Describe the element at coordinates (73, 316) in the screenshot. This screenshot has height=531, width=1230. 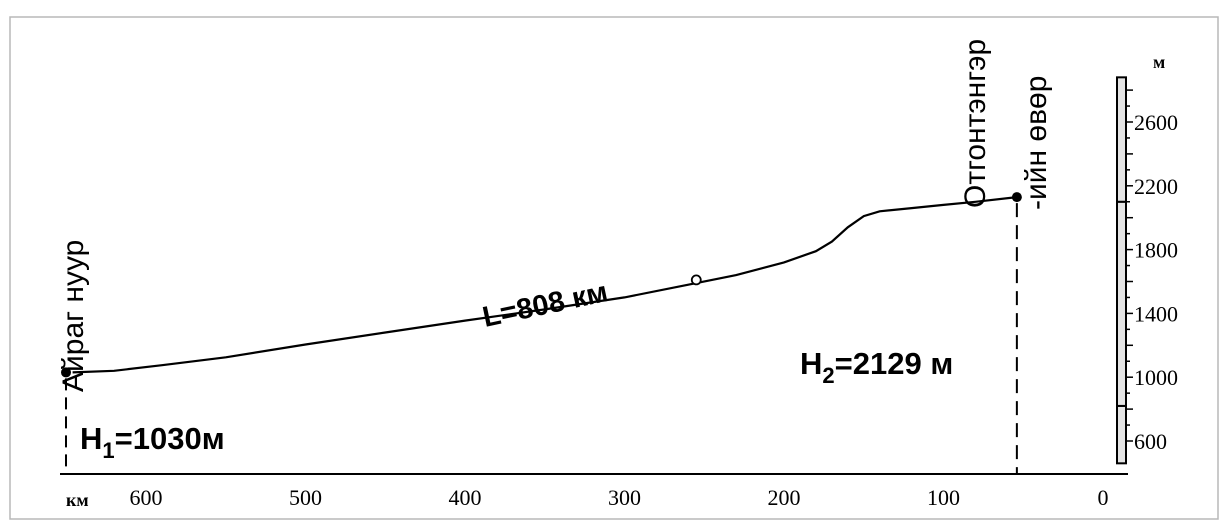
I see `start-label: Айраг нуур` at that location.